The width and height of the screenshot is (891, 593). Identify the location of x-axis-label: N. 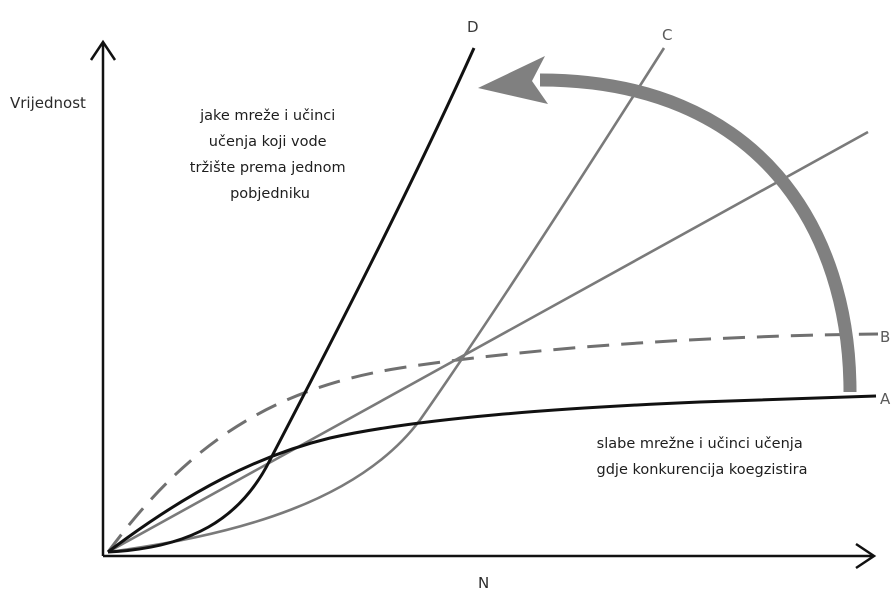
(483, 583).